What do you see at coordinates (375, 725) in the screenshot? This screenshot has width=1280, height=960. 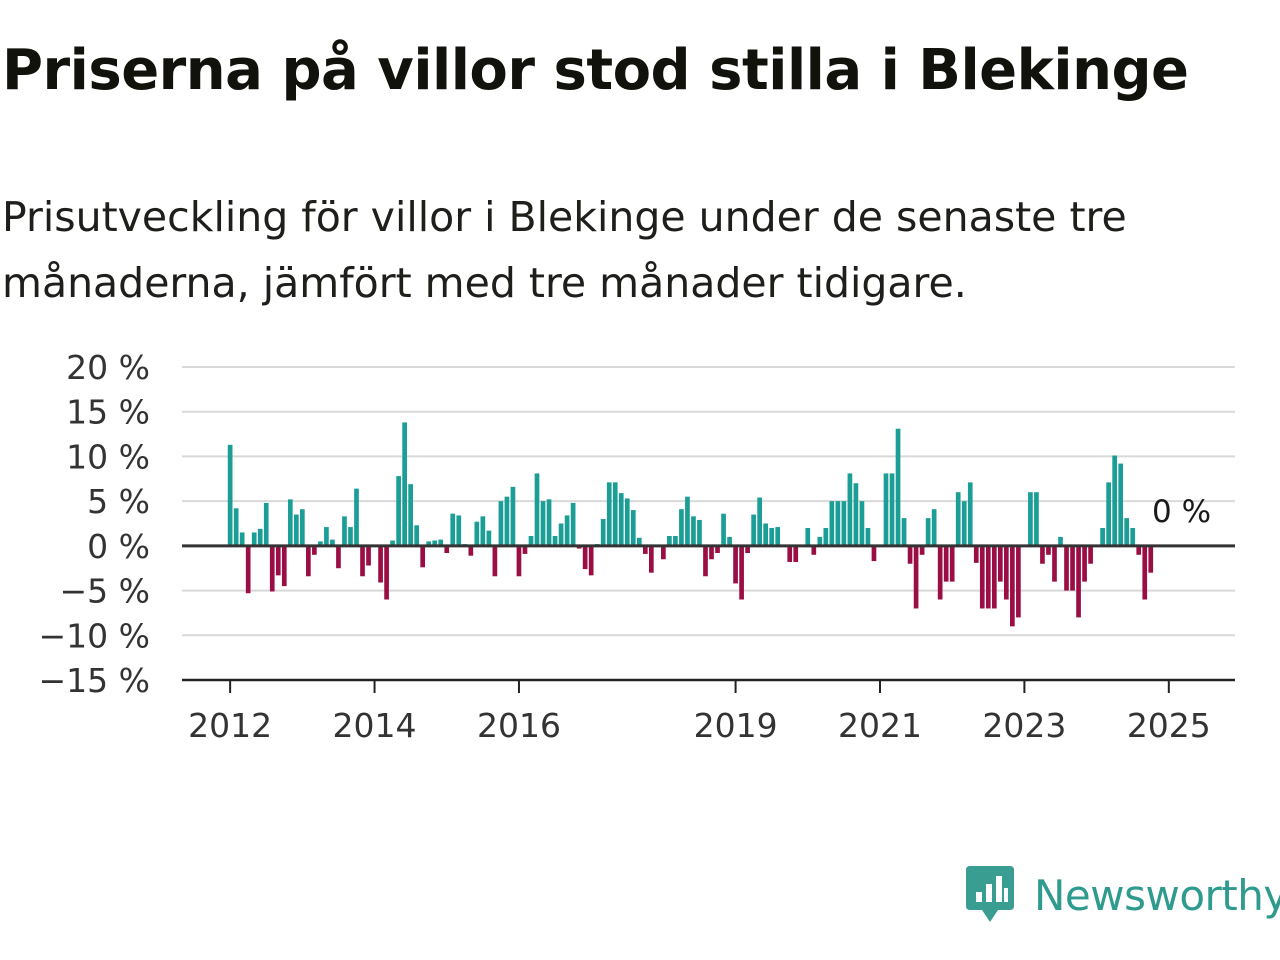 I see `x-tick-label: 2014` at bounding box center [375, 725].